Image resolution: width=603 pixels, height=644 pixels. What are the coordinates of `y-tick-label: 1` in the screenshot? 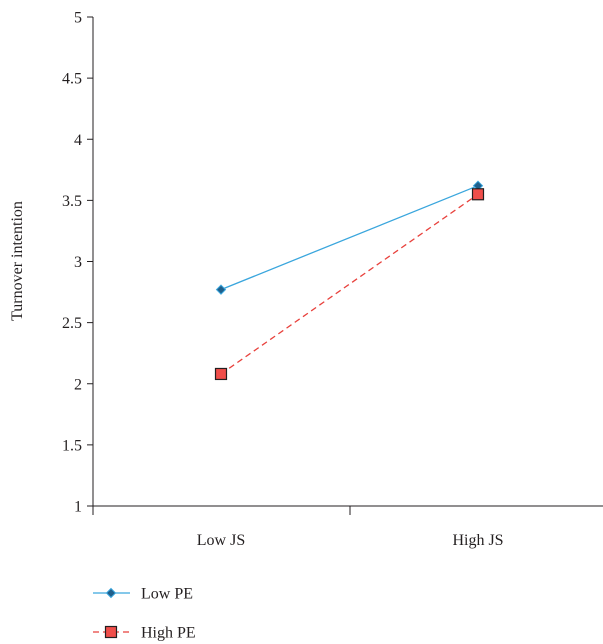 It's located at (78, 507).